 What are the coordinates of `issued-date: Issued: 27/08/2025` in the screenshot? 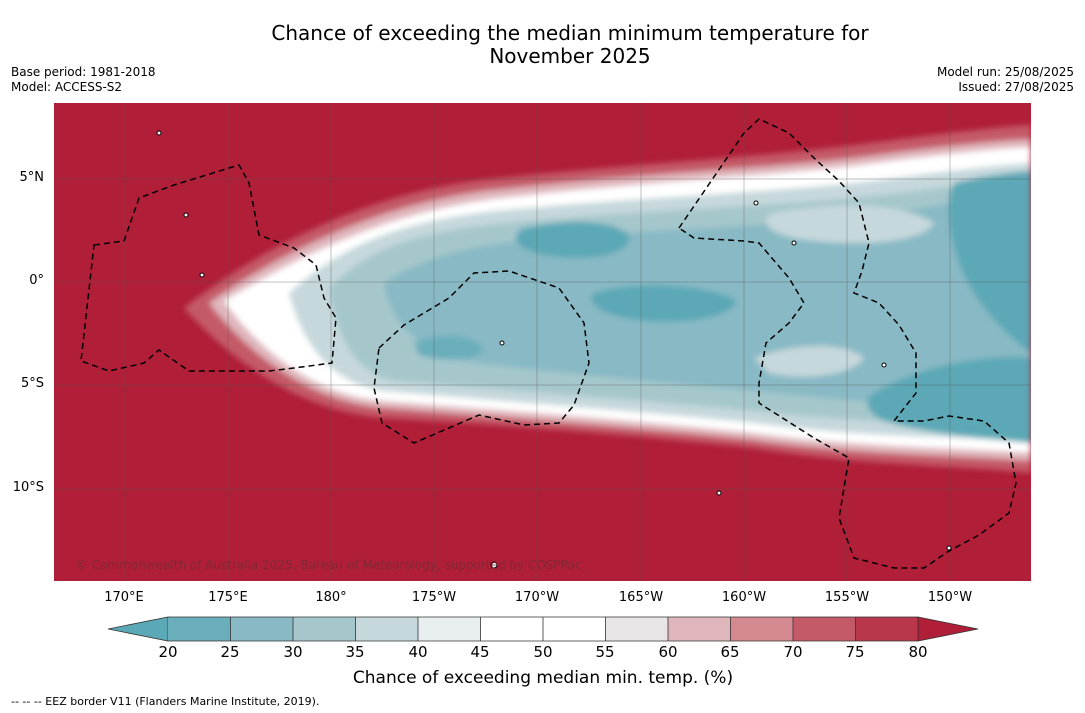 It's located at (1016, 87).